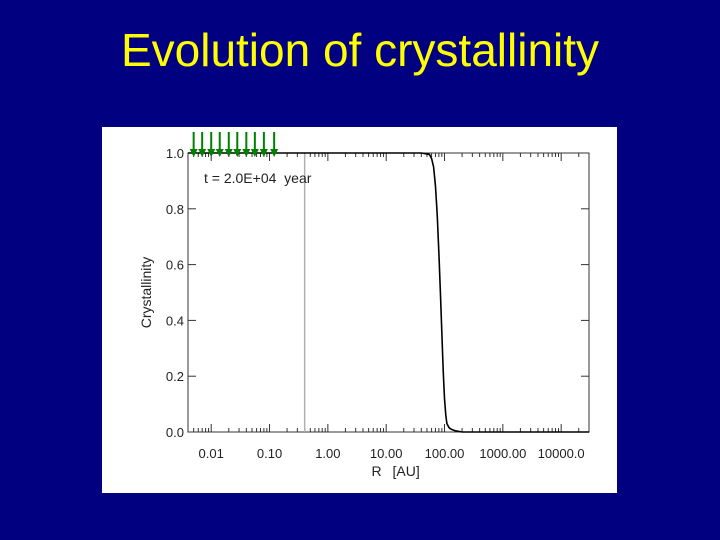 This screenshot has height=540, width=720. I want to click on x-axis-label: R, so click(376, 471).